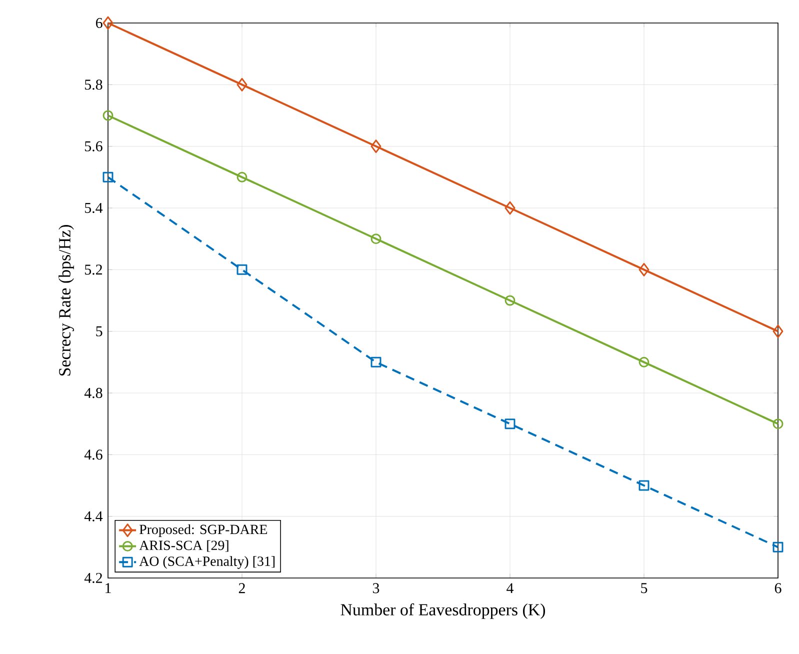 Image resolution: width=799 pixels, height=654 pixels. I want to click on y-tick-label: 6, so click(99, 23).